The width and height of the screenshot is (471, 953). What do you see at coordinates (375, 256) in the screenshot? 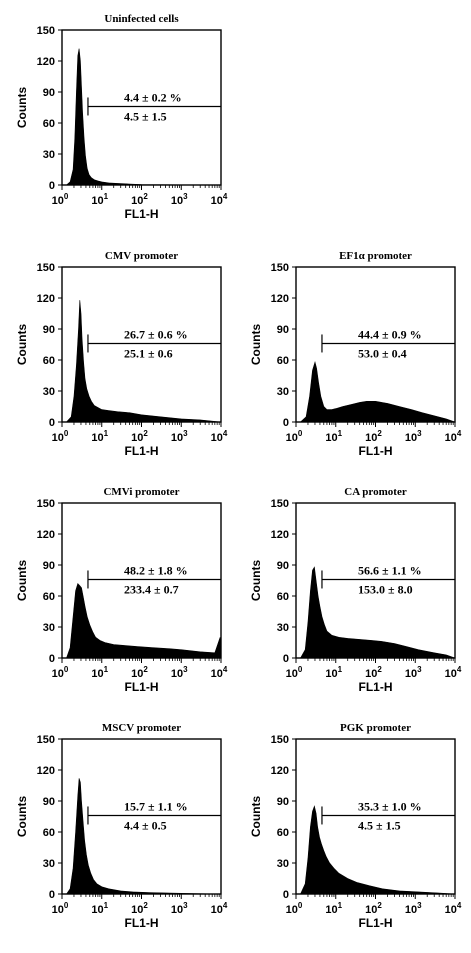
I see `panel-title: EF1α promoter` at bounding box center [375, 256].